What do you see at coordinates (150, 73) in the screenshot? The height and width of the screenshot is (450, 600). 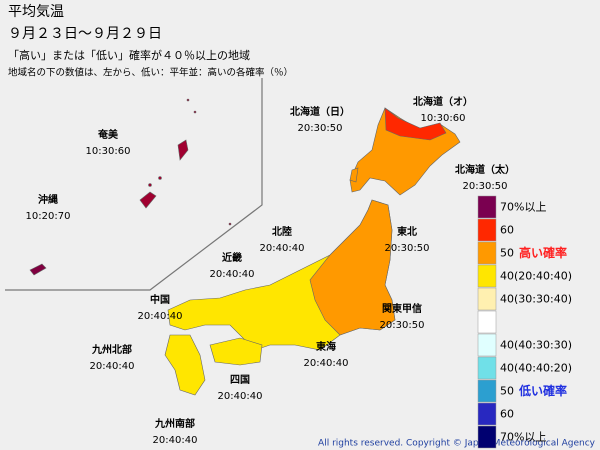 I see `note: 地域名の下の数値は、左から、低い：平年並：高いの各確率（％）` at bounding box center [150, 73].